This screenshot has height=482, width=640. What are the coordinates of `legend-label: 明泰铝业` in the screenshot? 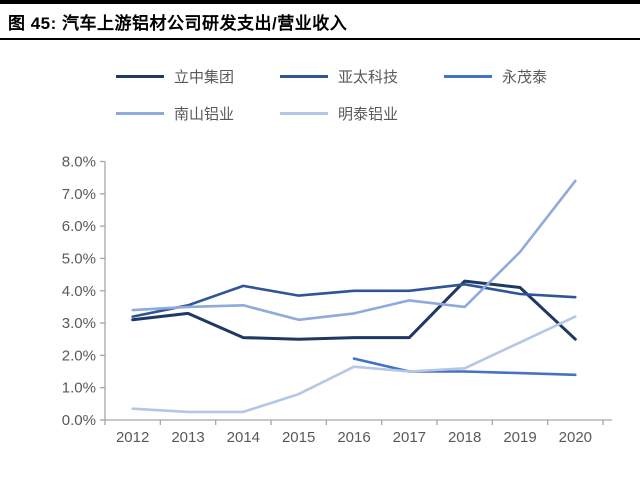 It's located at (368, 115).